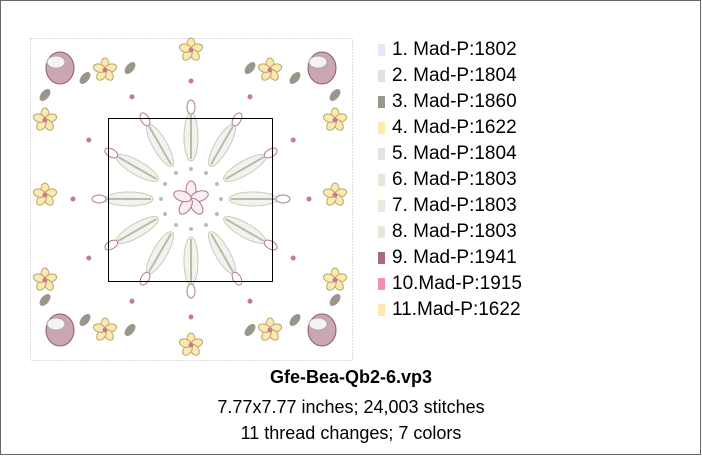  I want to click on thread-label: 10.Mad-P:1915, so click(457, 283).